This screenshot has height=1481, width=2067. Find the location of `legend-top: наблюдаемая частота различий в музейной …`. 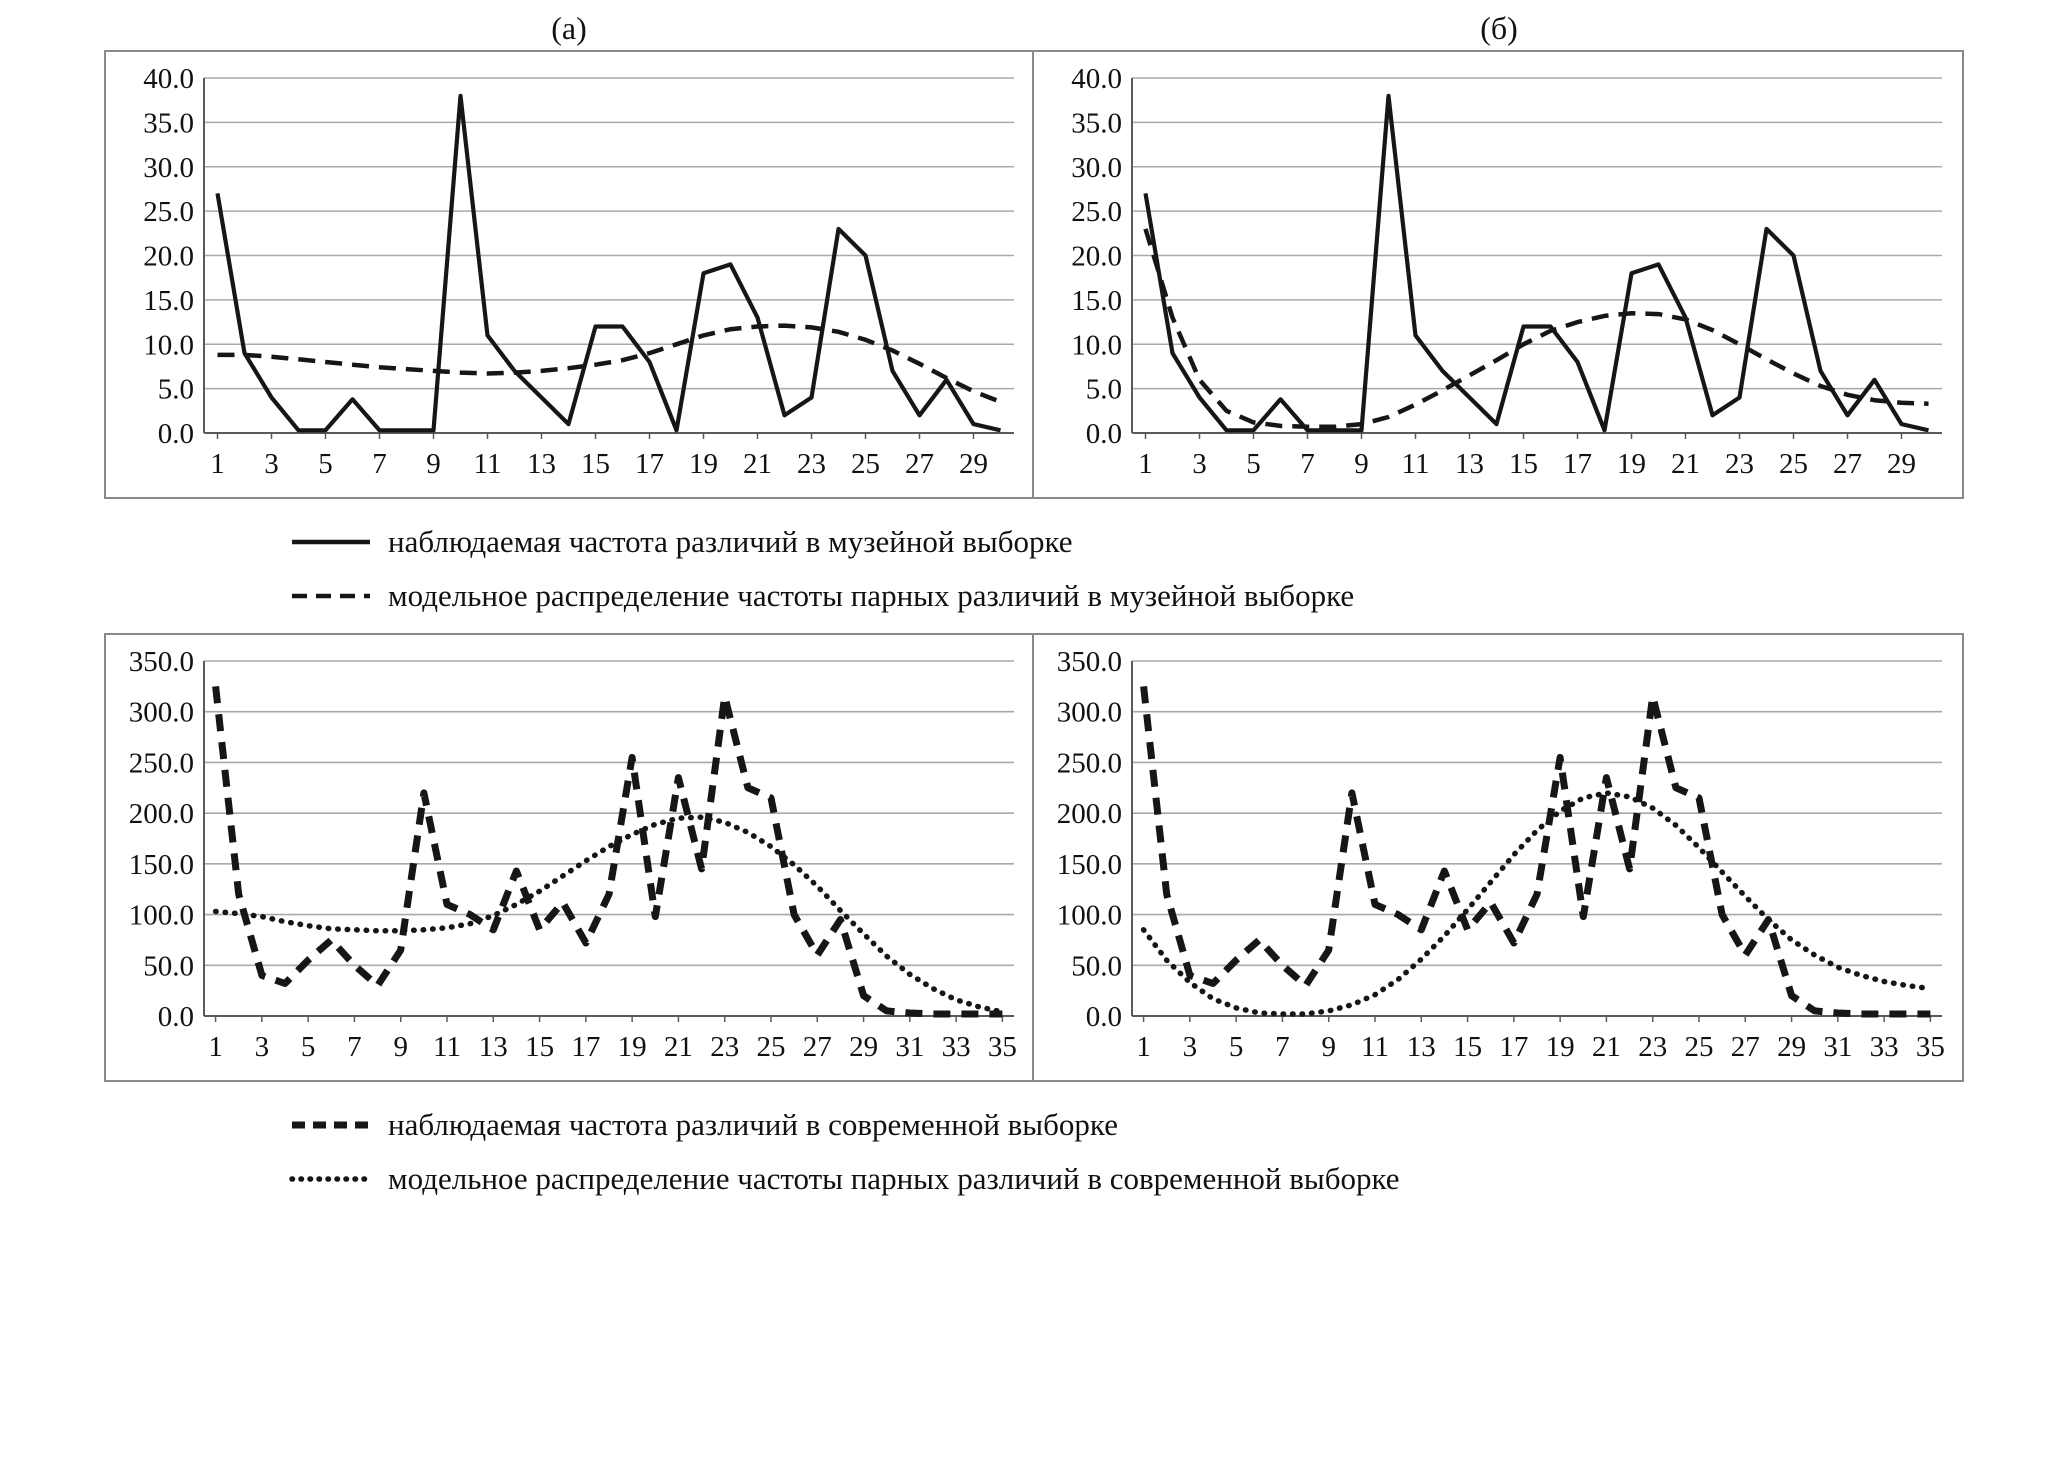

legend-top: наблюдаемая частота различий в музейной … is located at coordinates (1177, 569).